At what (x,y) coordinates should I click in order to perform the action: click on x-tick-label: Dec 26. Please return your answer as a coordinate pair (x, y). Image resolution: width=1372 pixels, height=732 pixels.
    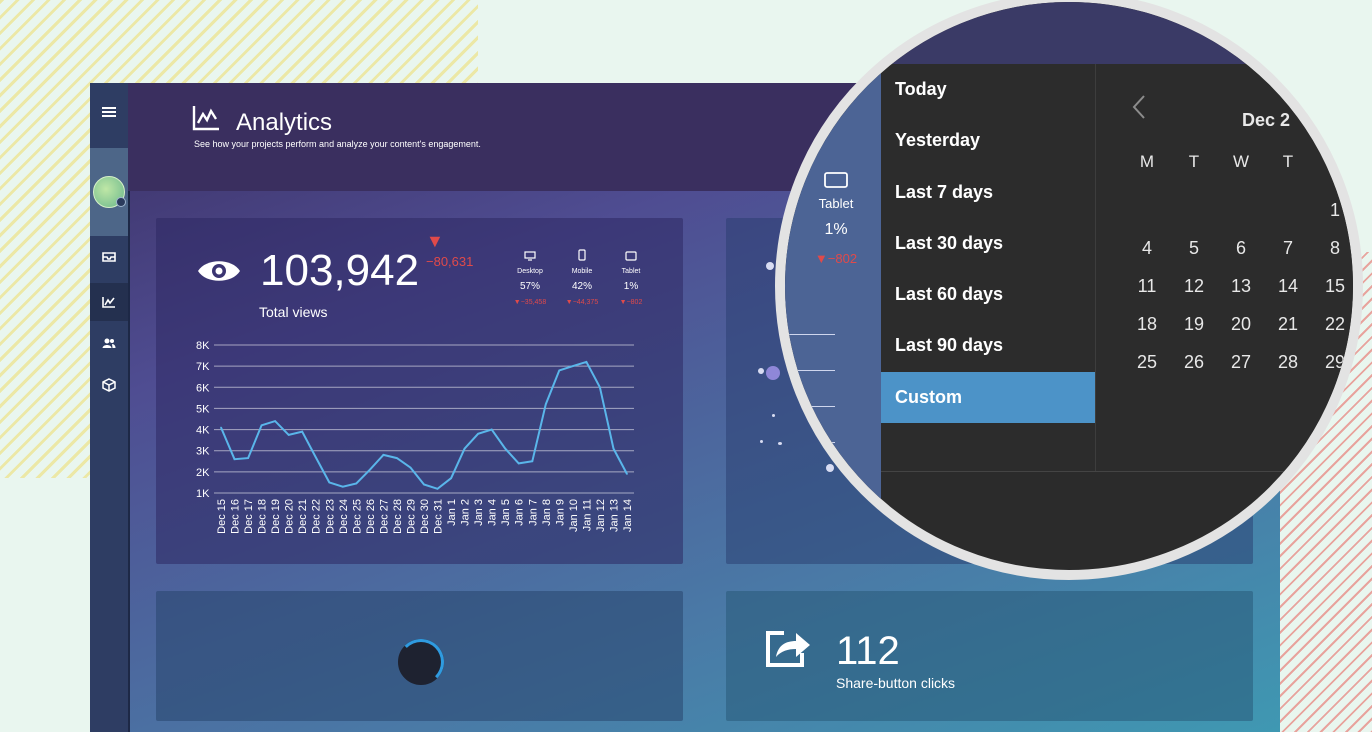
    Looking at the image, I should click on (371, 516).